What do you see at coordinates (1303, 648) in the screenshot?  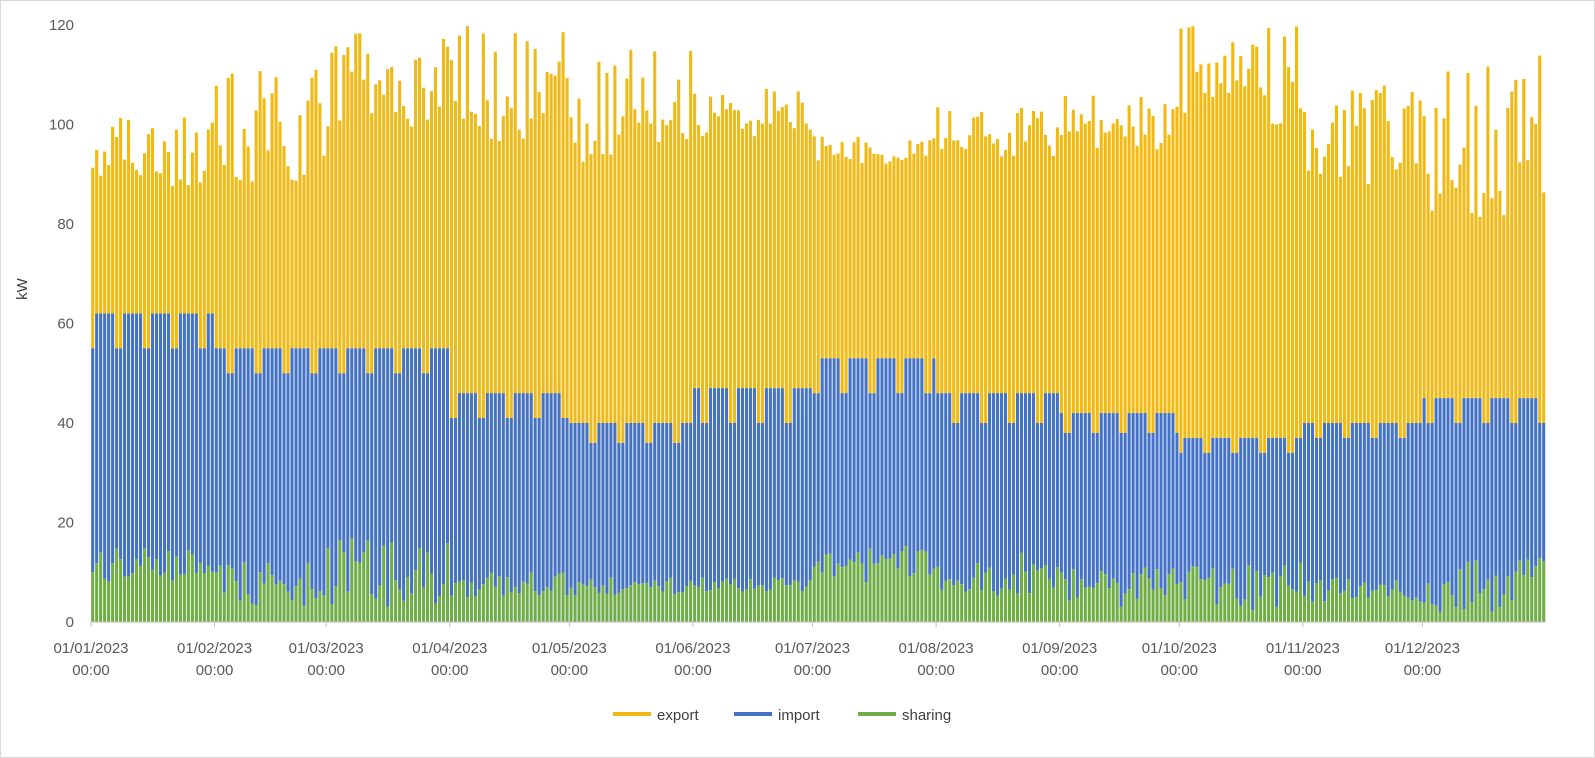 I see `x-tick-date: 01/11/2023` at bounding box center [1303, 648].